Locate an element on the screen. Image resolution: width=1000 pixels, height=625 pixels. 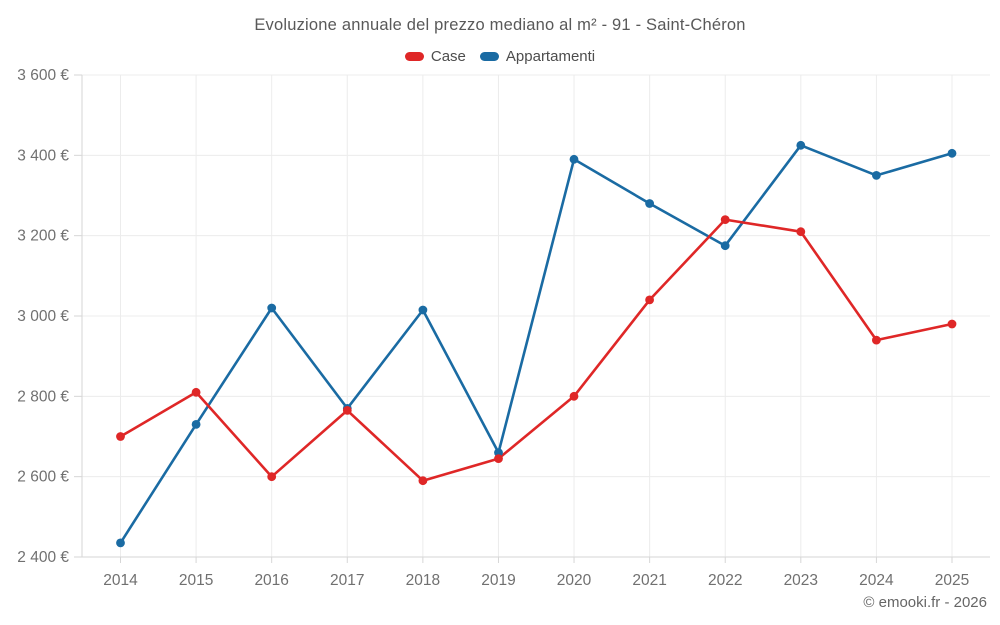
data-point-appartamenti-2018 is located at coordinates (423, 310).